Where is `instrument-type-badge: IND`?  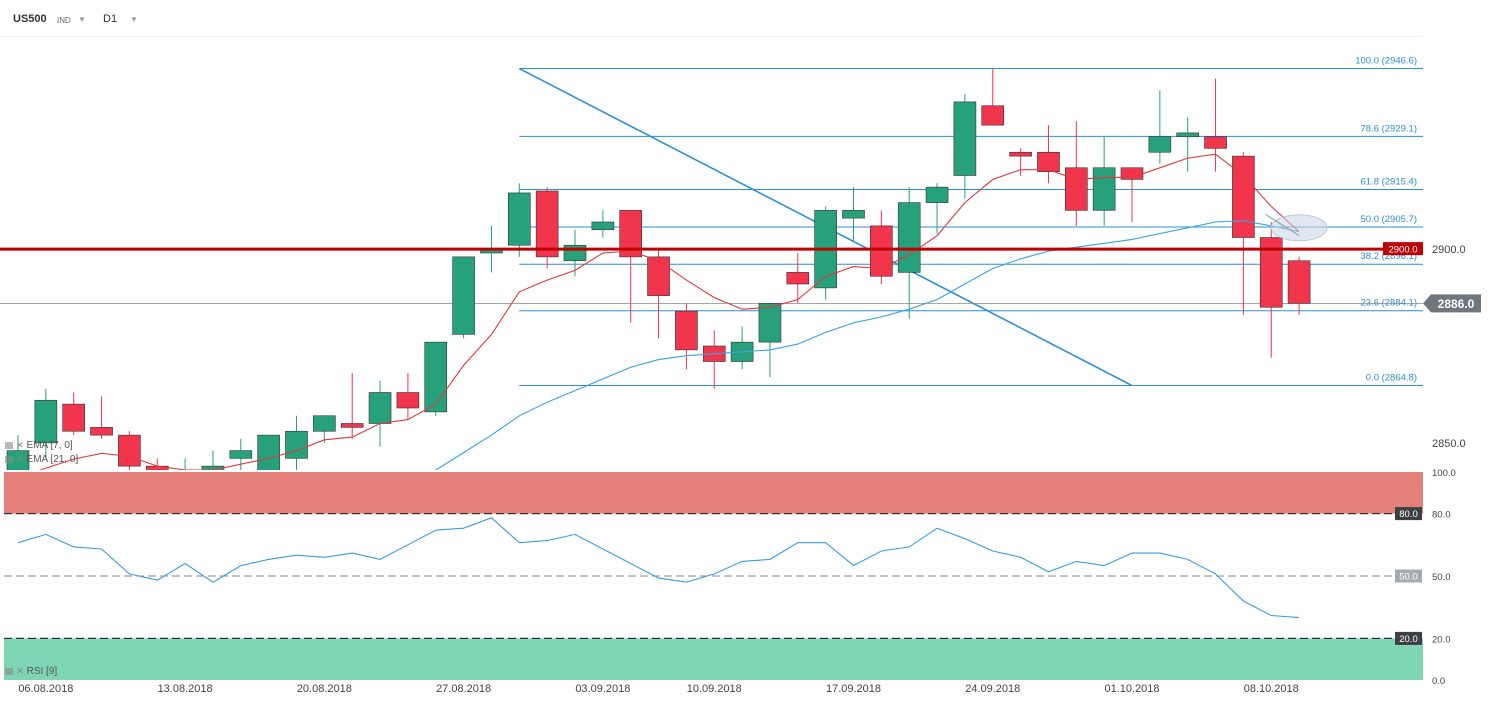
instrument-type-badge: IND is located at coordinates (64, 20).